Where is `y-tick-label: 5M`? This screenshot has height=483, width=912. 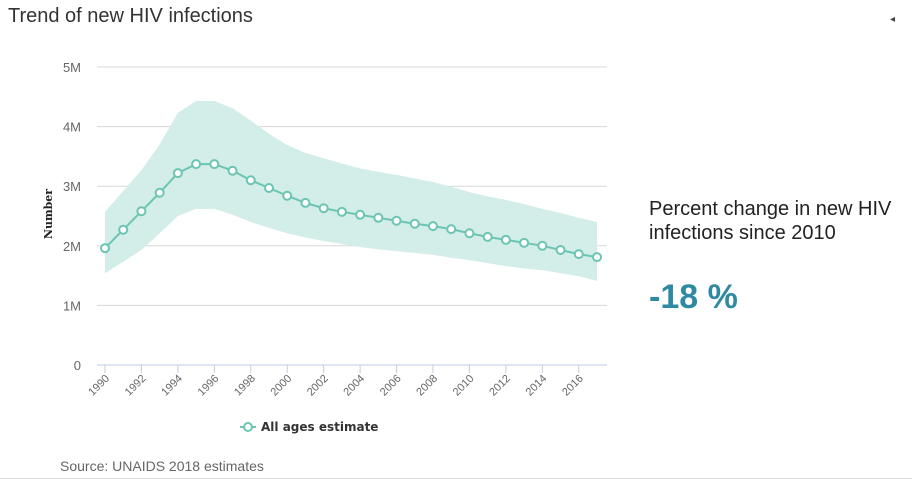 y-tick-label: 5M is located at coordinates (72, 67).